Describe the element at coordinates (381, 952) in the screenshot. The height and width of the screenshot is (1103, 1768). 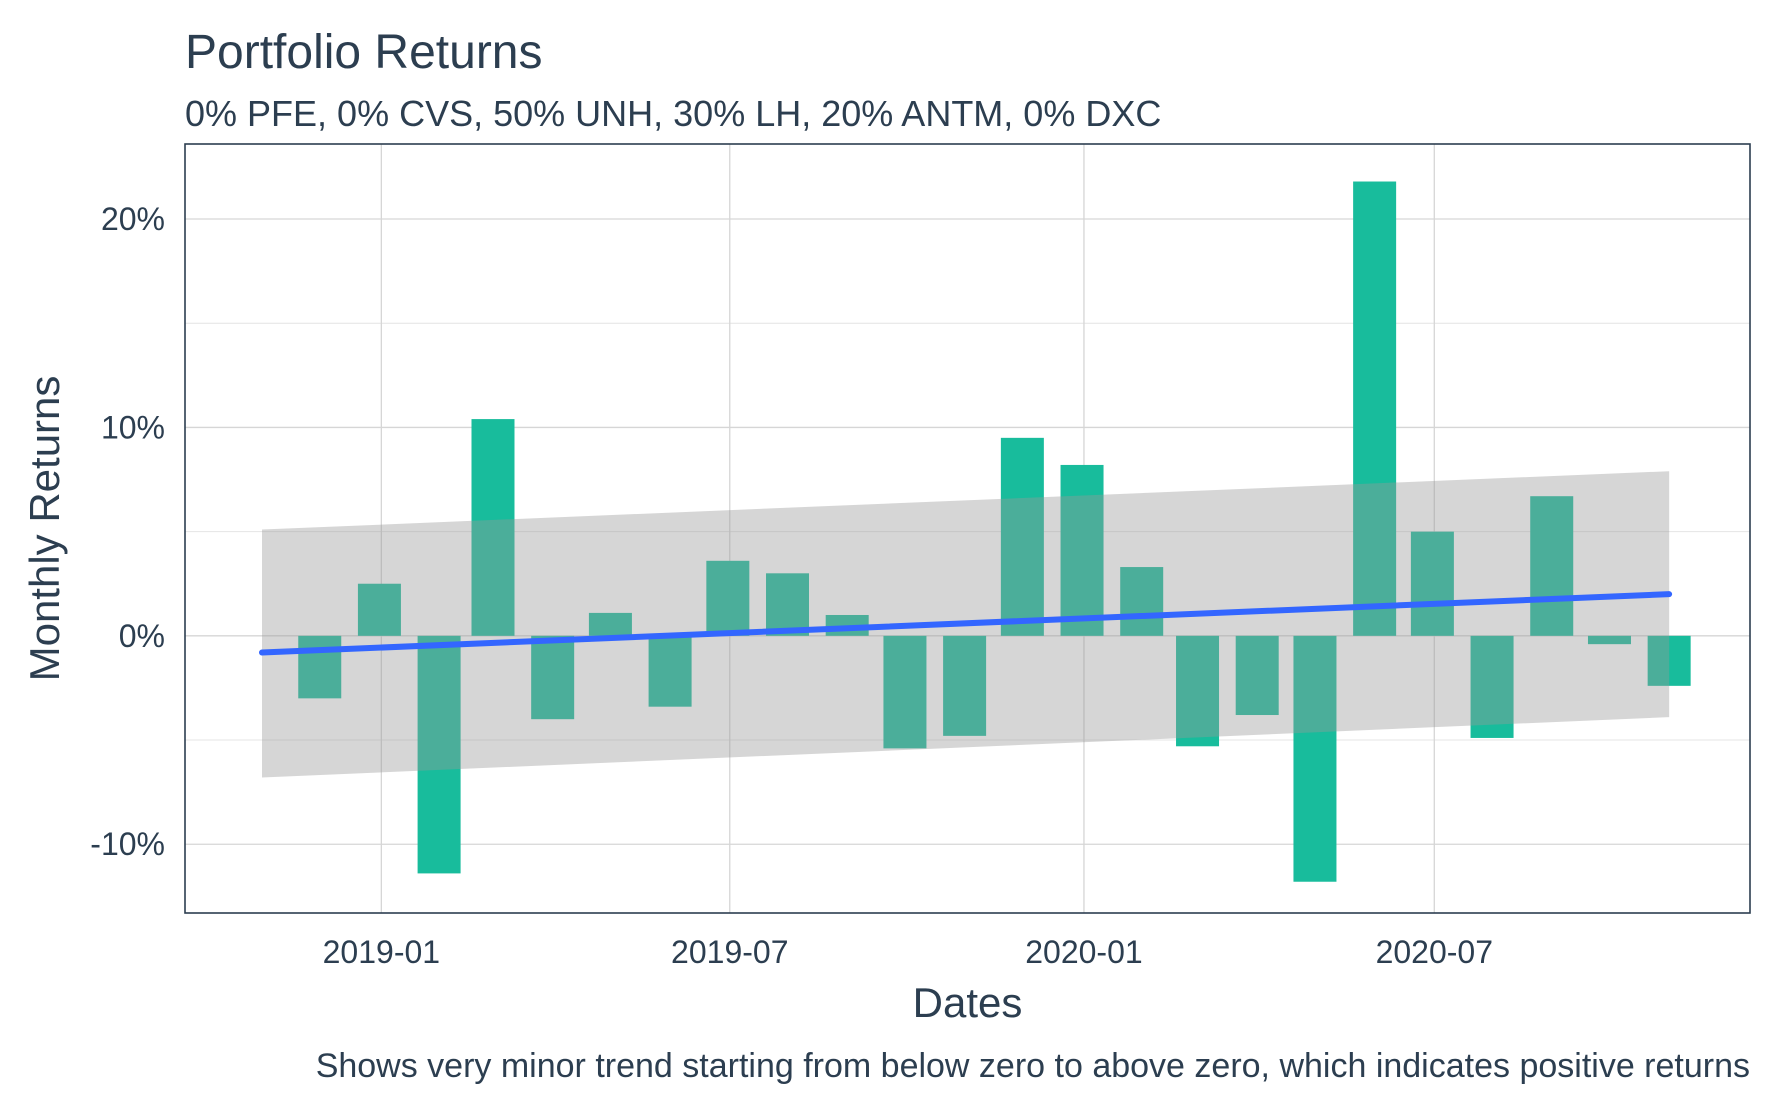
I see `x-tick-label: 2019-01` at that location.